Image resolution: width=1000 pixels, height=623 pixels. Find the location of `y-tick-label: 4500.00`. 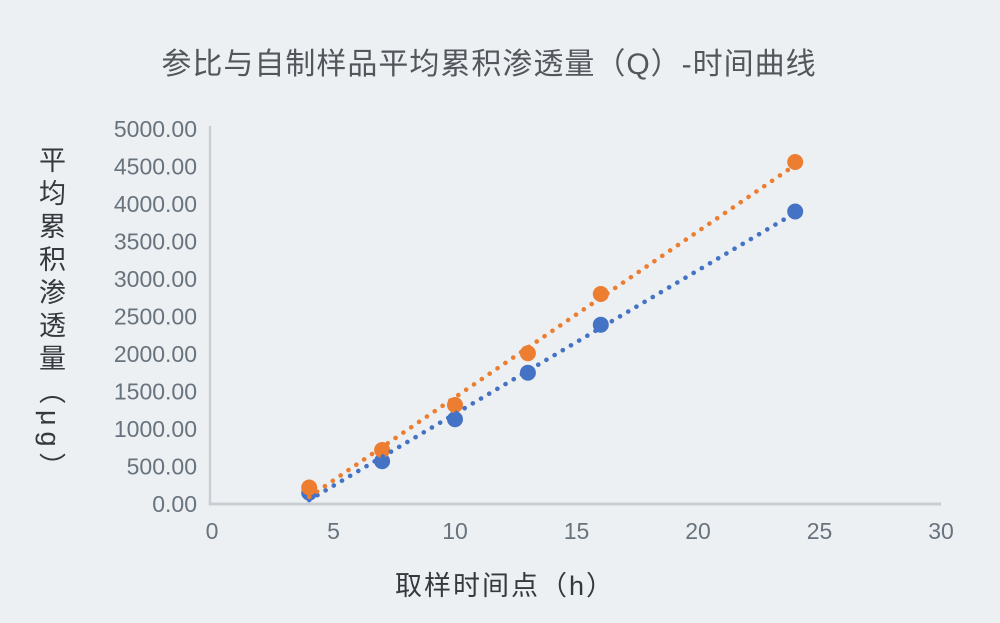

y-tick-label: 4500.00 is located at coordinates (155, 167).